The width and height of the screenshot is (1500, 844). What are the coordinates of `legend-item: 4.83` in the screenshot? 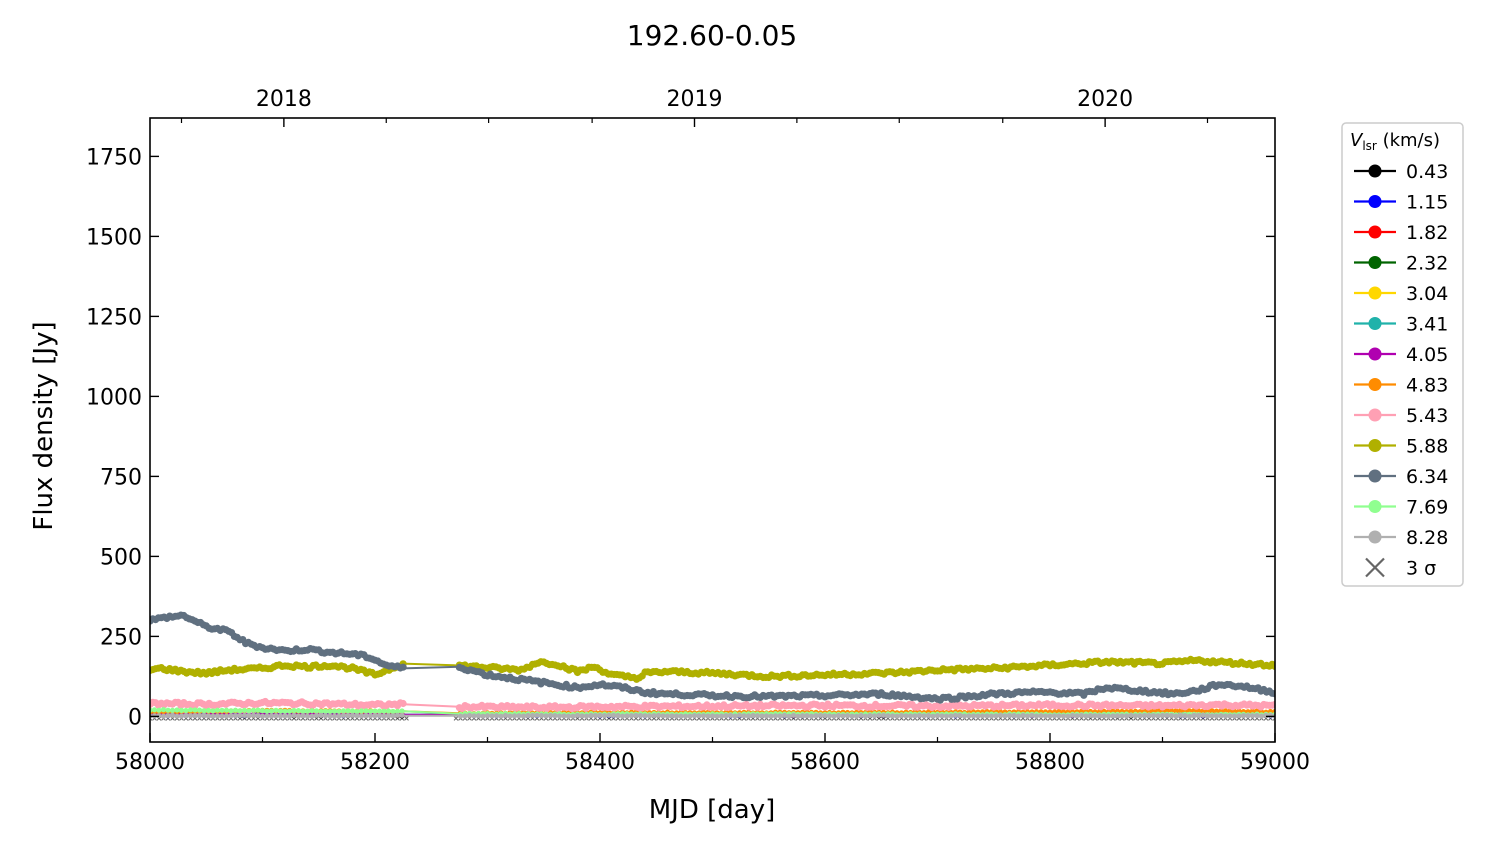 It's located at (1401, 386).